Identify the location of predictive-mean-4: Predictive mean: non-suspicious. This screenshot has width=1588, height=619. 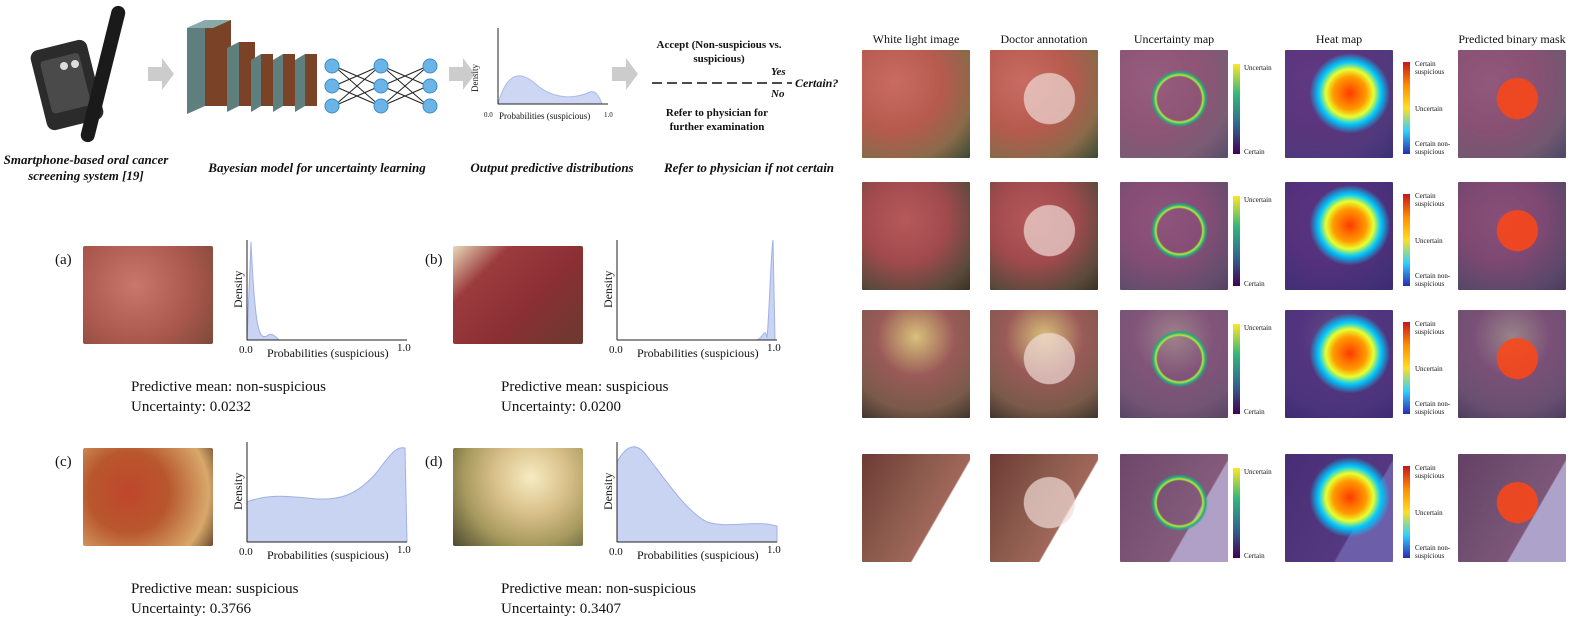
(598, 589).